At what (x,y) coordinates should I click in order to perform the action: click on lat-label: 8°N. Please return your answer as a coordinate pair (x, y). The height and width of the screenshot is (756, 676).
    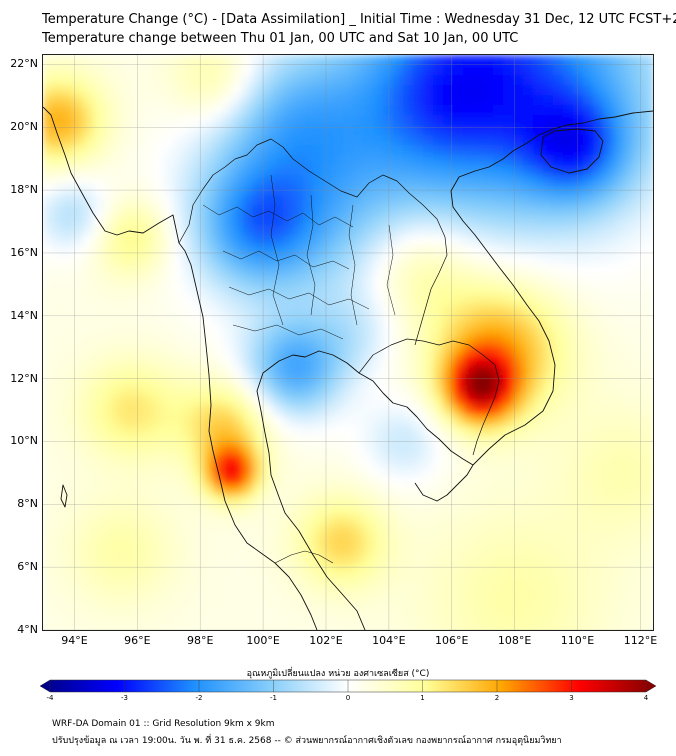
    Looking at the image, I should click on (27, 504).